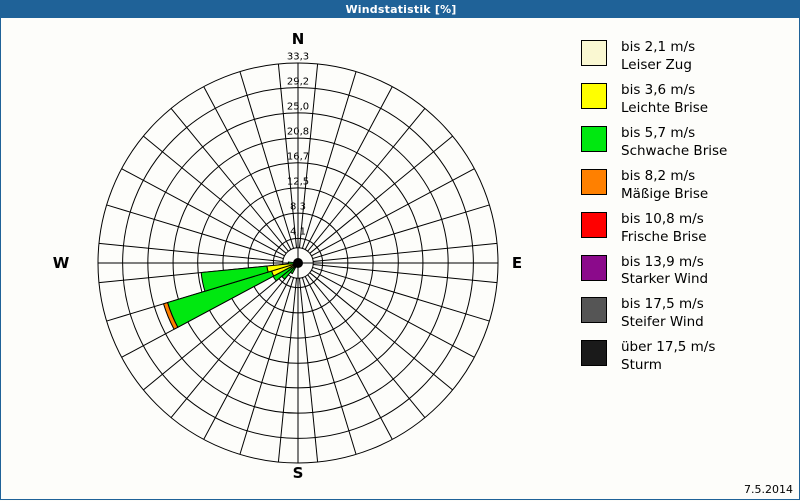 The height and width of the screenshot is (501, 800). I want to click on legend-label: bis 5,7 m/s Schwache Brise, so click(674, 143).